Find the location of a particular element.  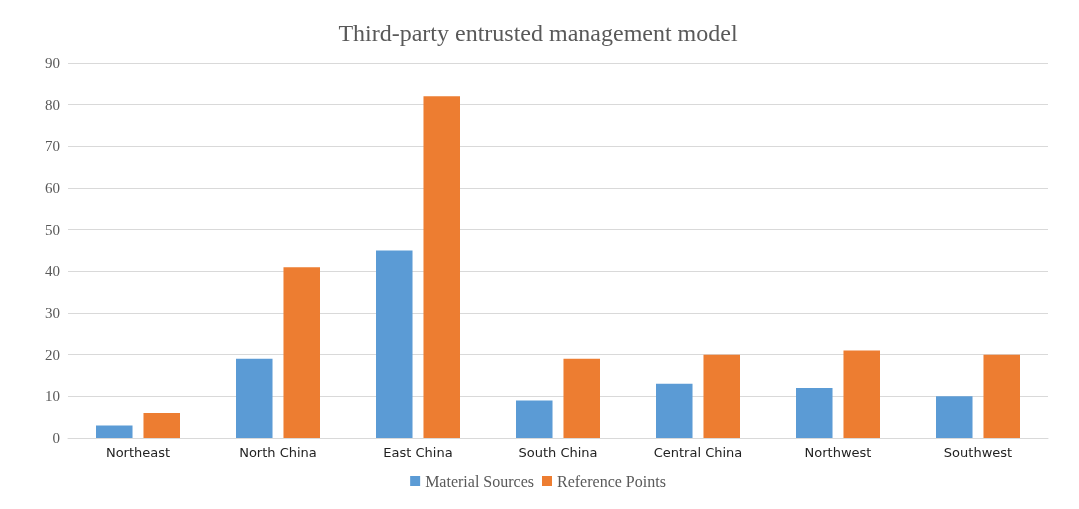

x-tick-label: Central China is located at coordinates (698, 452).